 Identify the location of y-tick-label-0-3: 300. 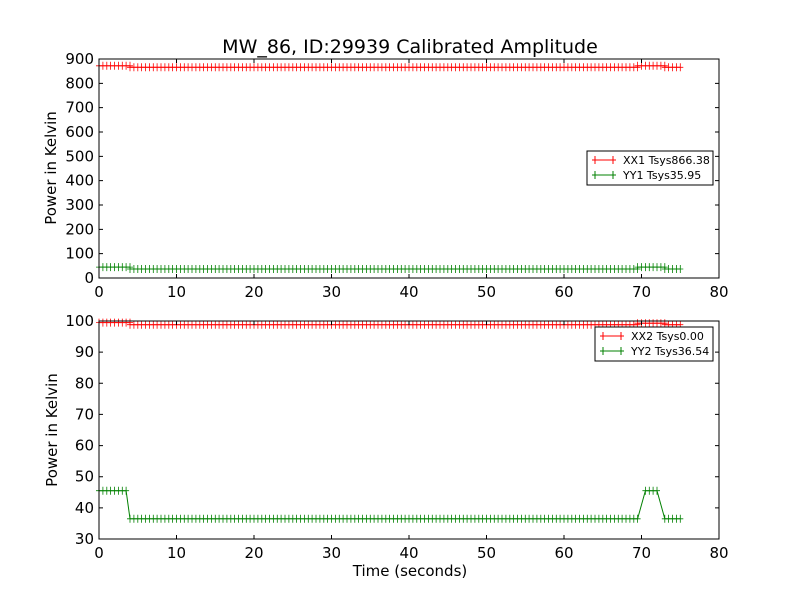
(79, 205).